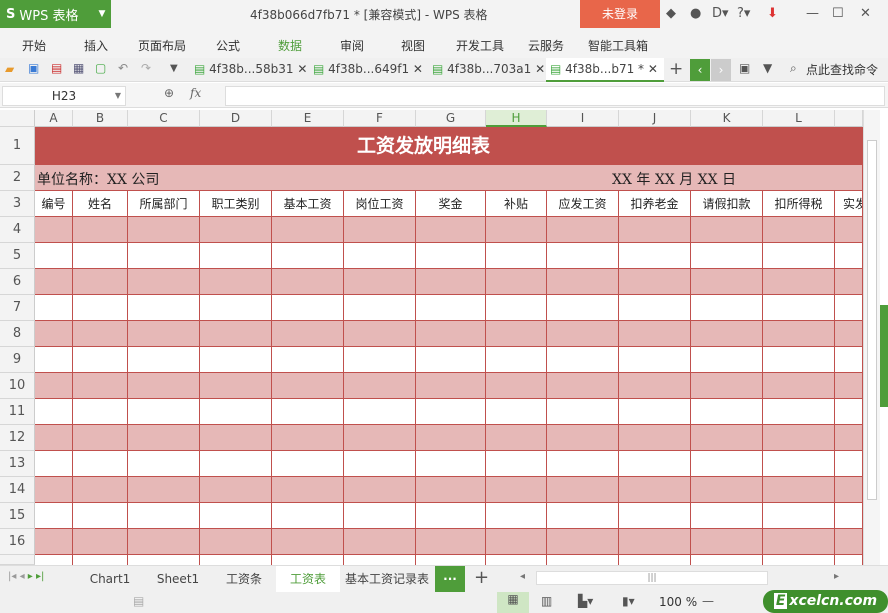  What do you see at coordinates (838, 13) in the screenshot?
I see `maximize-icon: ☐` at bounding box center [838, 13].